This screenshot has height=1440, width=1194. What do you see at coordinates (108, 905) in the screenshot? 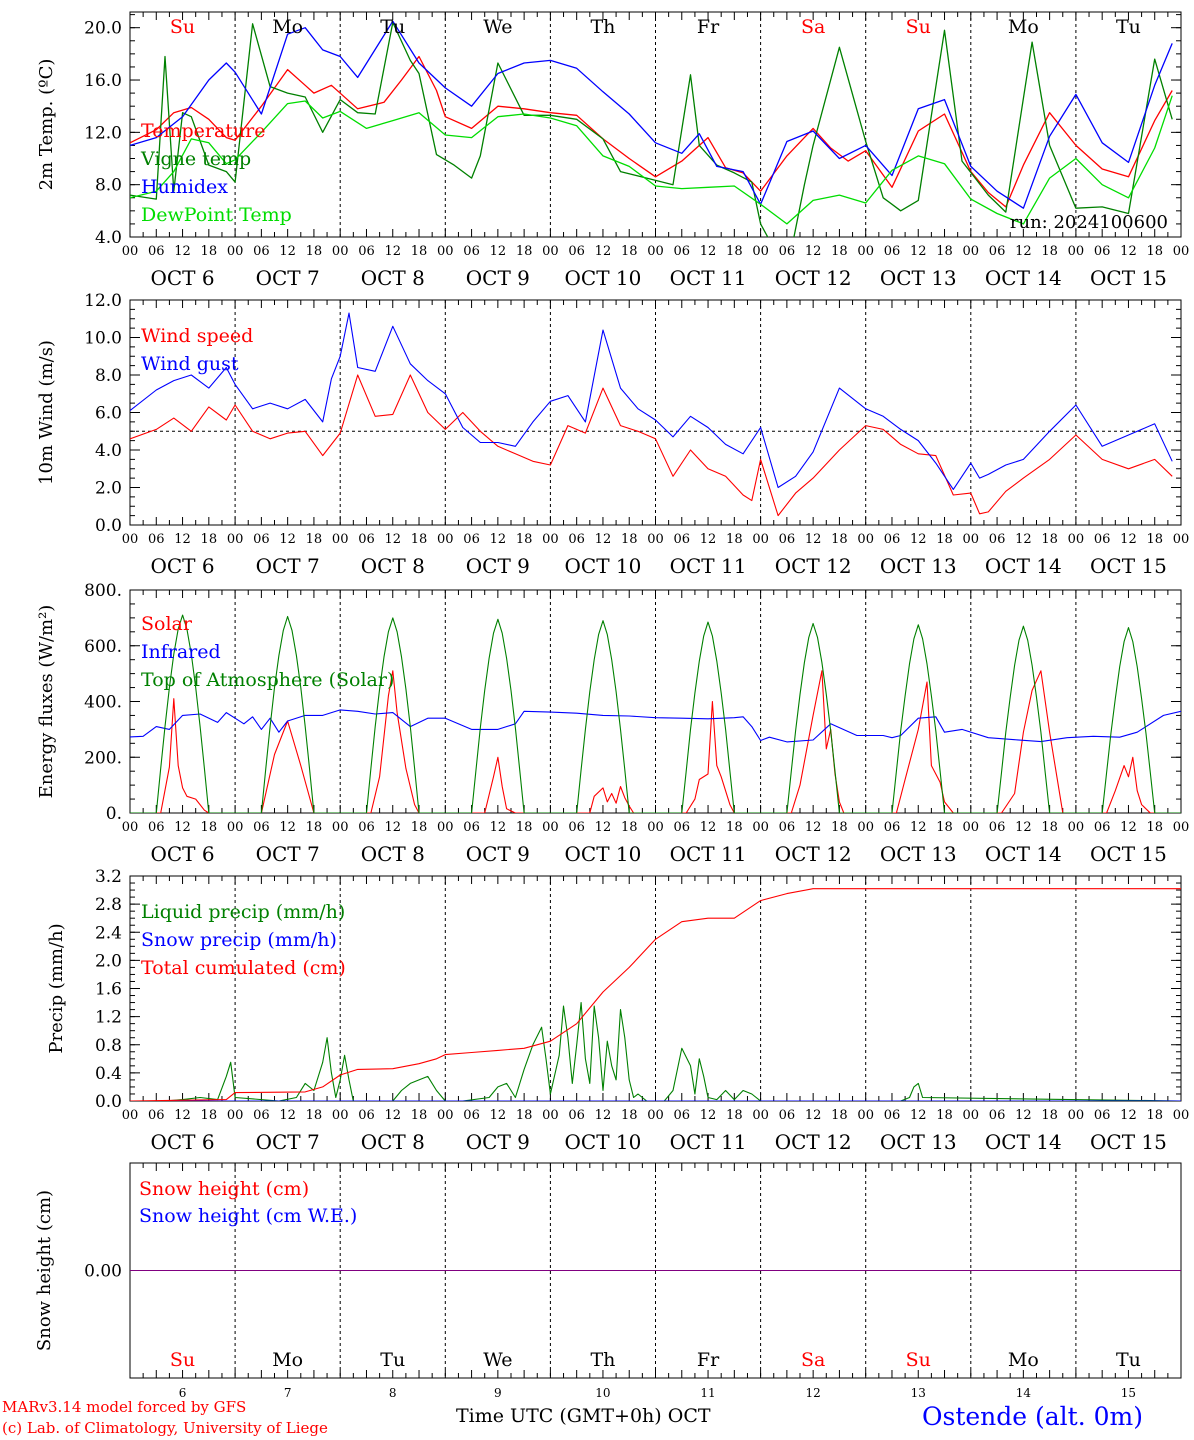
I see `y-tick-label: 2.8` at bounding box center [108, 905].